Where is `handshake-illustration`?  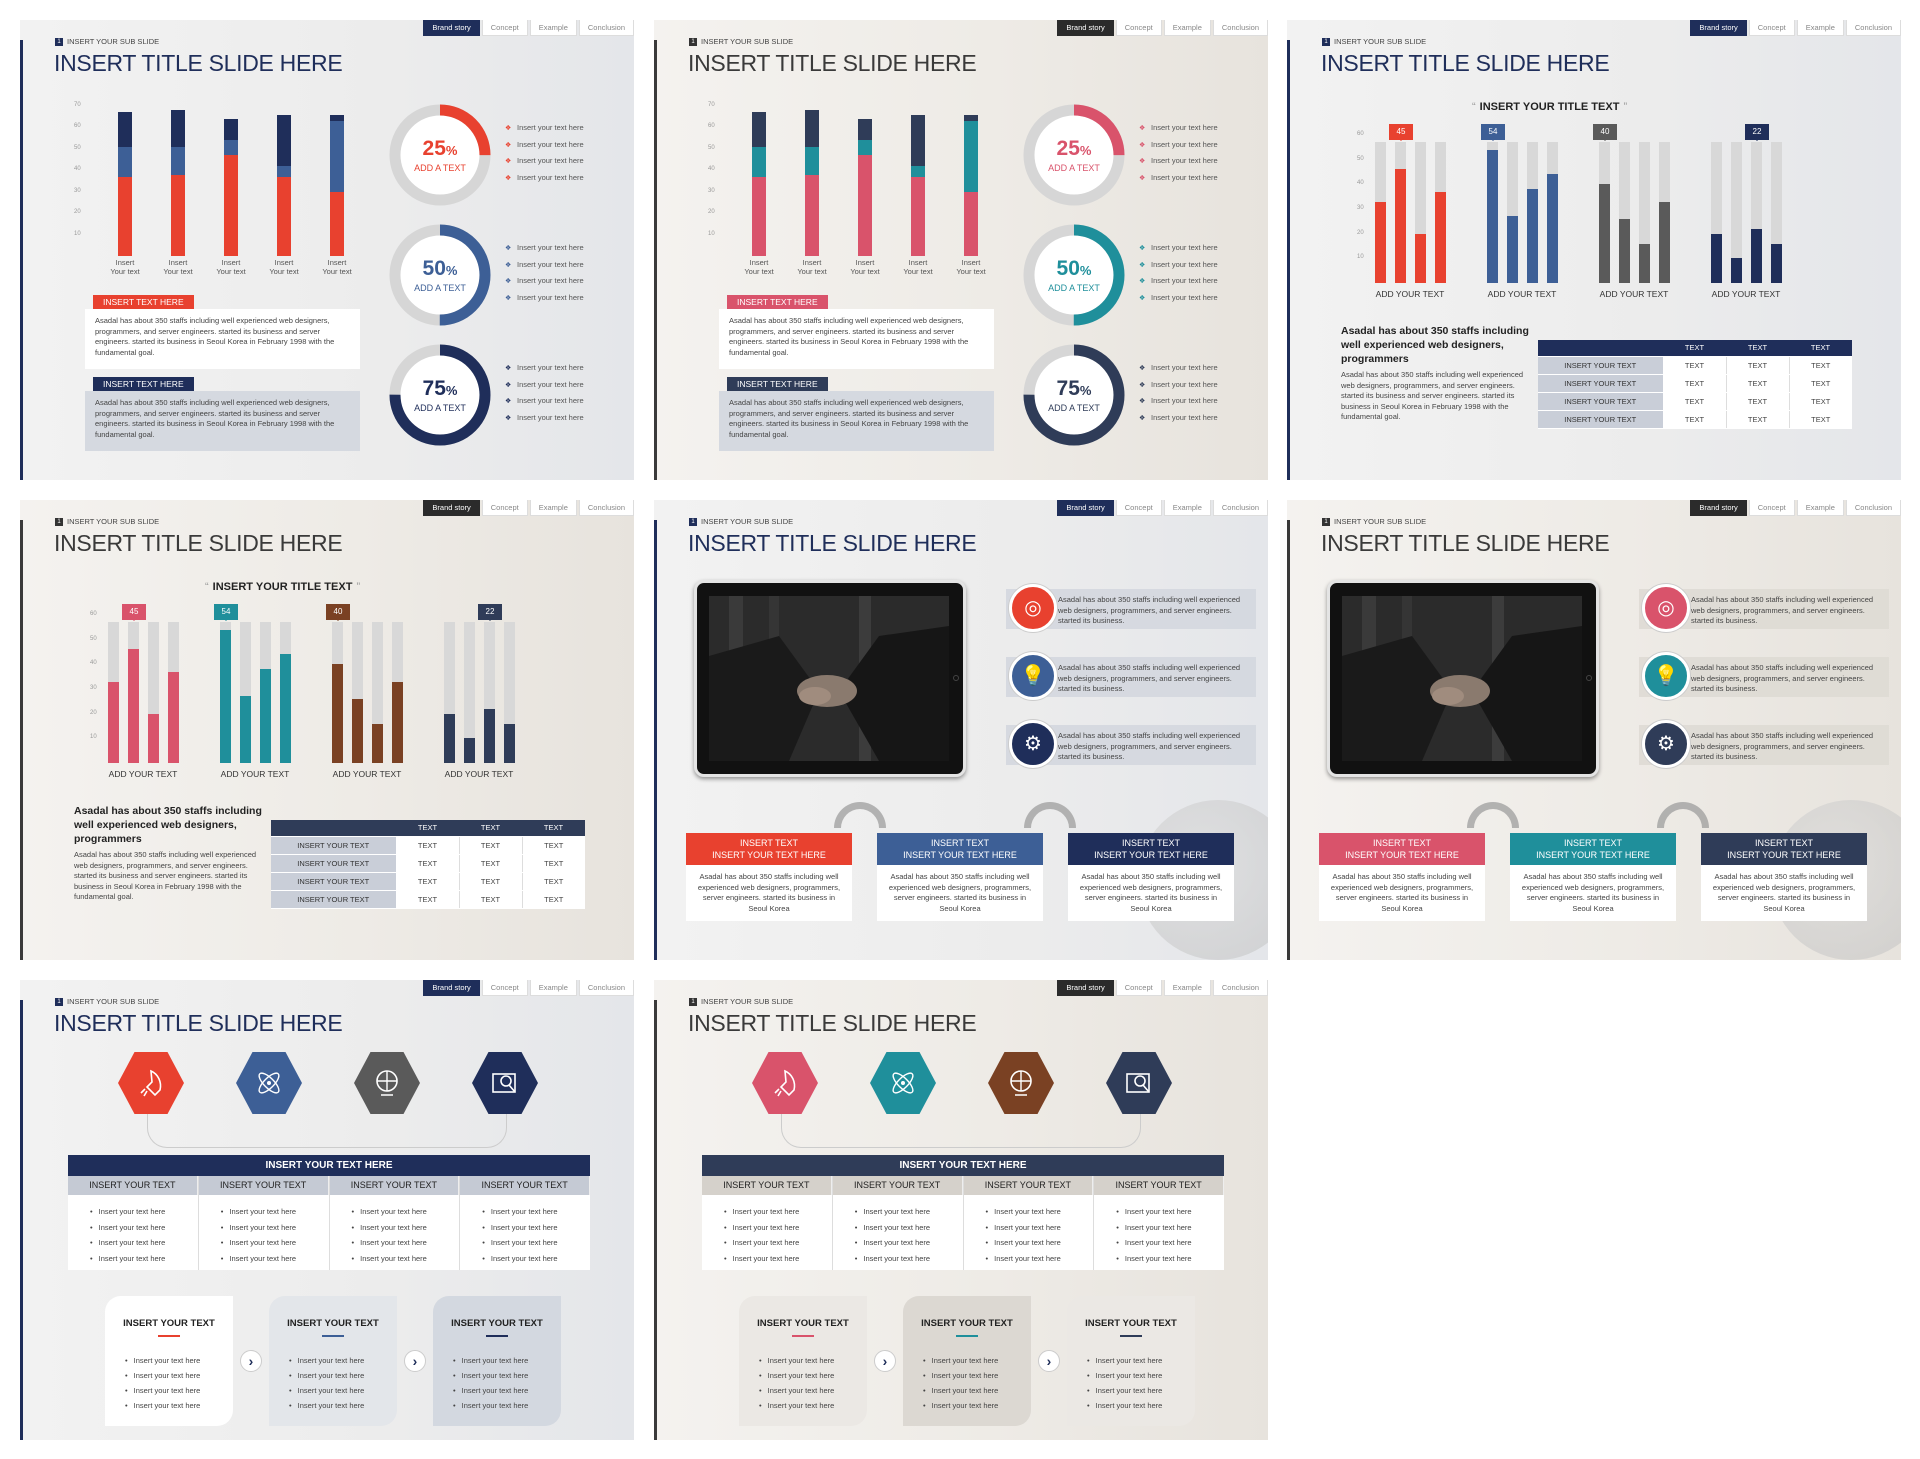
handshake-illustration is located at coordinates (829, 678).